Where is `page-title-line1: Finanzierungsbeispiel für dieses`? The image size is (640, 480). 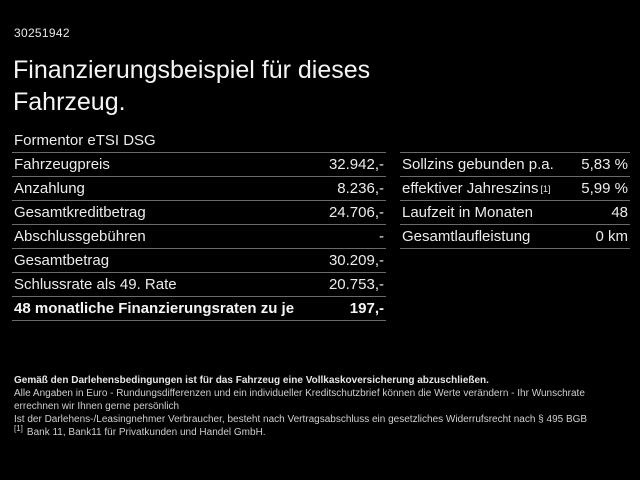
page-title-line1: Finanzierungsbeispiel für dieses is located at coordinates (192, 70).